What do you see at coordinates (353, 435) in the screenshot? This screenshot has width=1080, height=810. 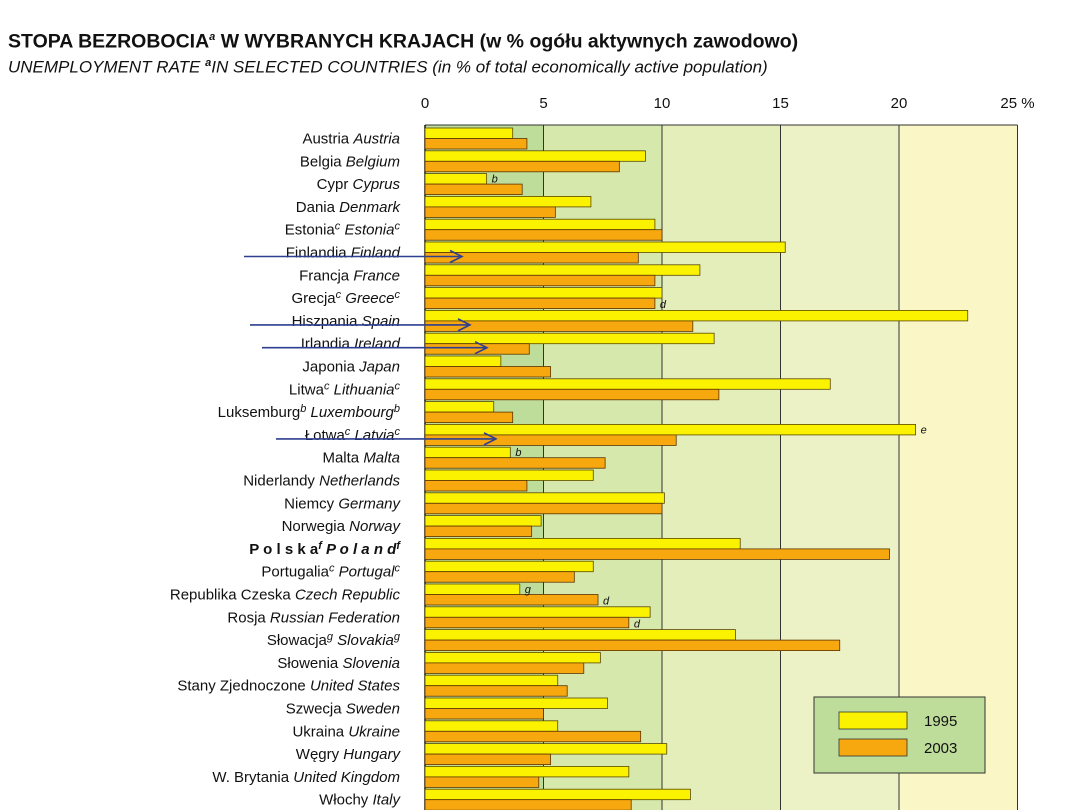 I see `category-label: Łotwac Latviac` at bounding box center [353, 435].